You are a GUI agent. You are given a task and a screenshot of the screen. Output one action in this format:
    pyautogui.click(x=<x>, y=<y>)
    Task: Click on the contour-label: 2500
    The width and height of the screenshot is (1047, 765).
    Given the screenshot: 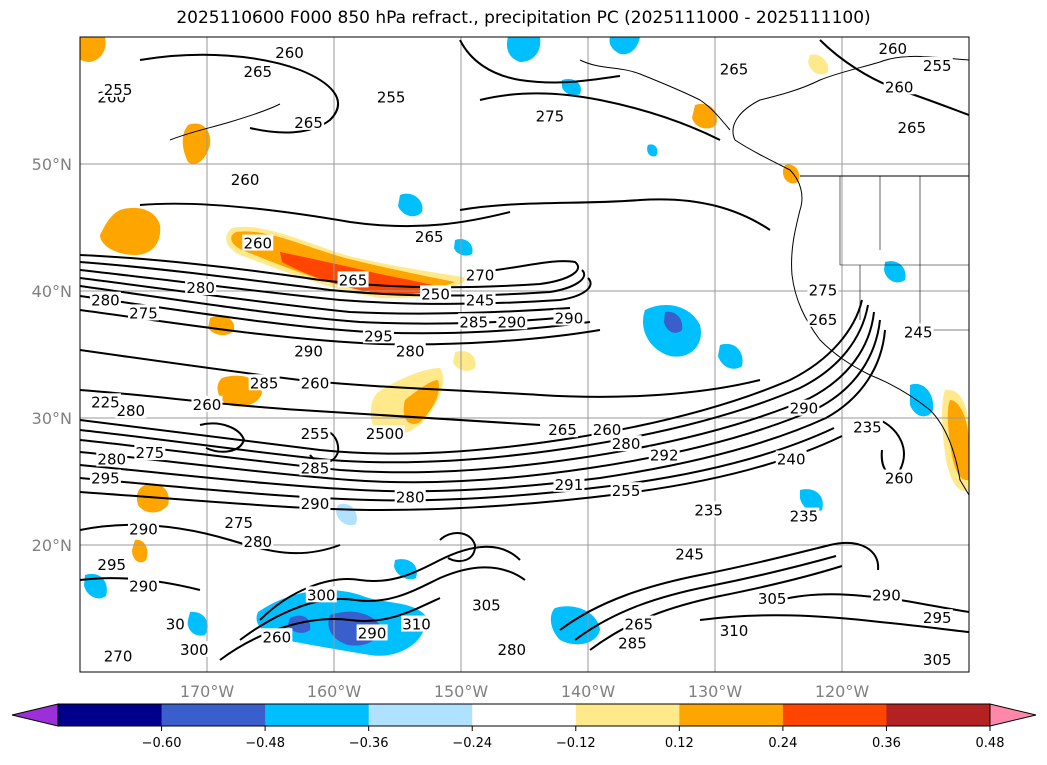 What is the action you would take?
    pyautogui.click(x=385, y=434)
    